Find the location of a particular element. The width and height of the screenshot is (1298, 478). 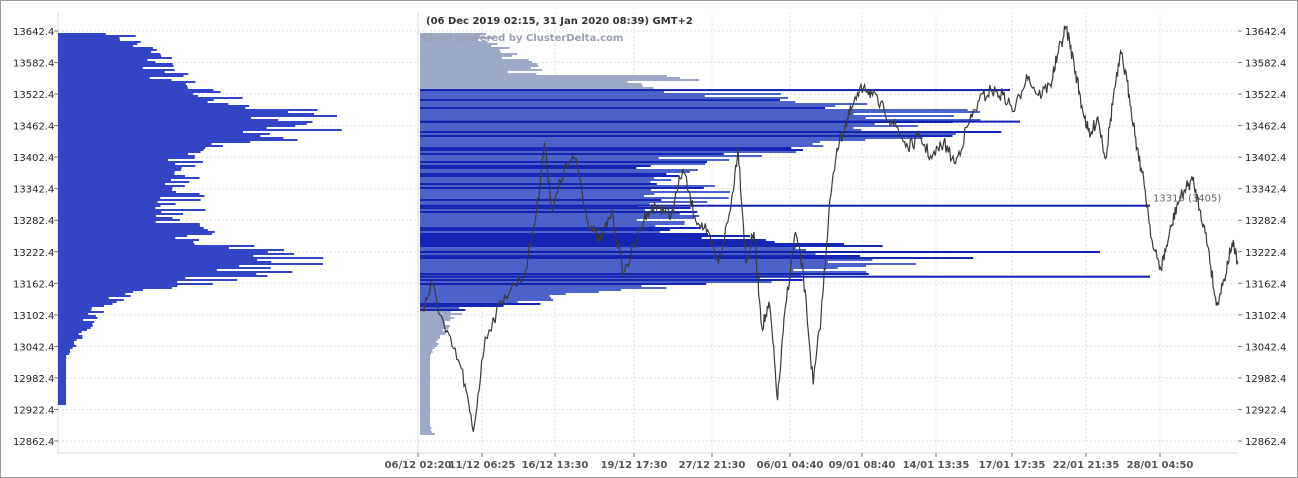

x-tick-label: 06/01 04:40 is located at coordinates (790, 465).